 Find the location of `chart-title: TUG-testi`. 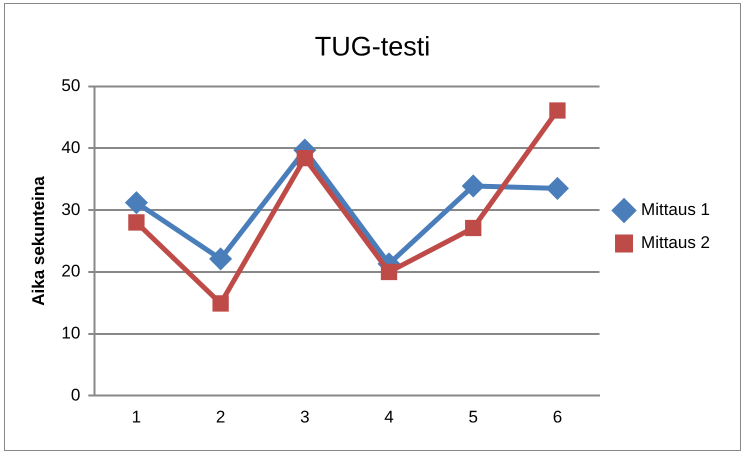

chart-title: TUG-testi is located at coordinates (372, 47).